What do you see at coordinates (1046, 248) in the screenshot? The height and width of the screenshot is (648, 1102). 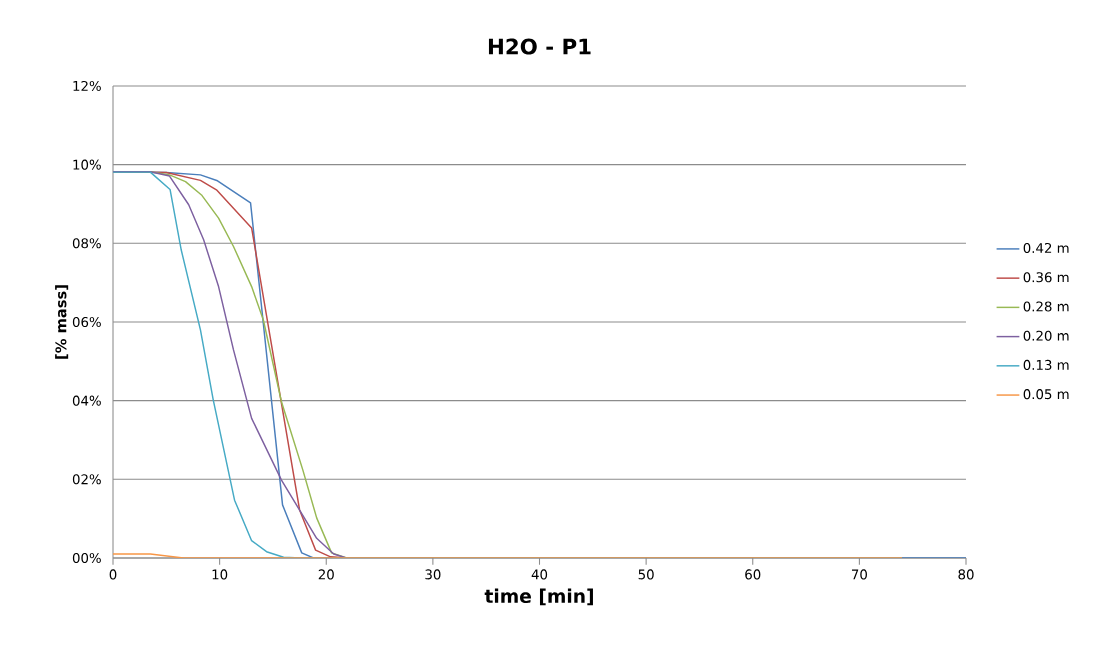 I see `legend-label: 0.42 m` at bounding box center [1046, 248].